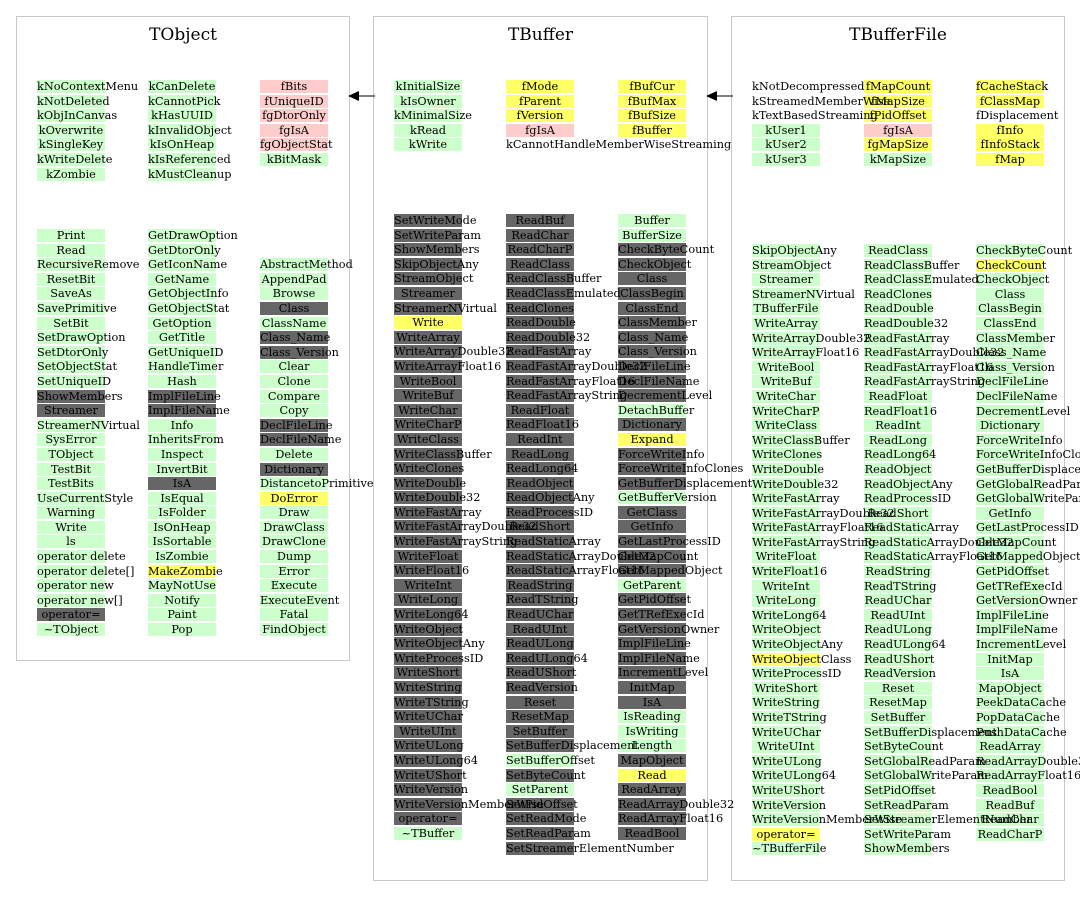 This screenshot has width=1080, height=907. I want to click on member-label: kZombie, so click(71, 174).